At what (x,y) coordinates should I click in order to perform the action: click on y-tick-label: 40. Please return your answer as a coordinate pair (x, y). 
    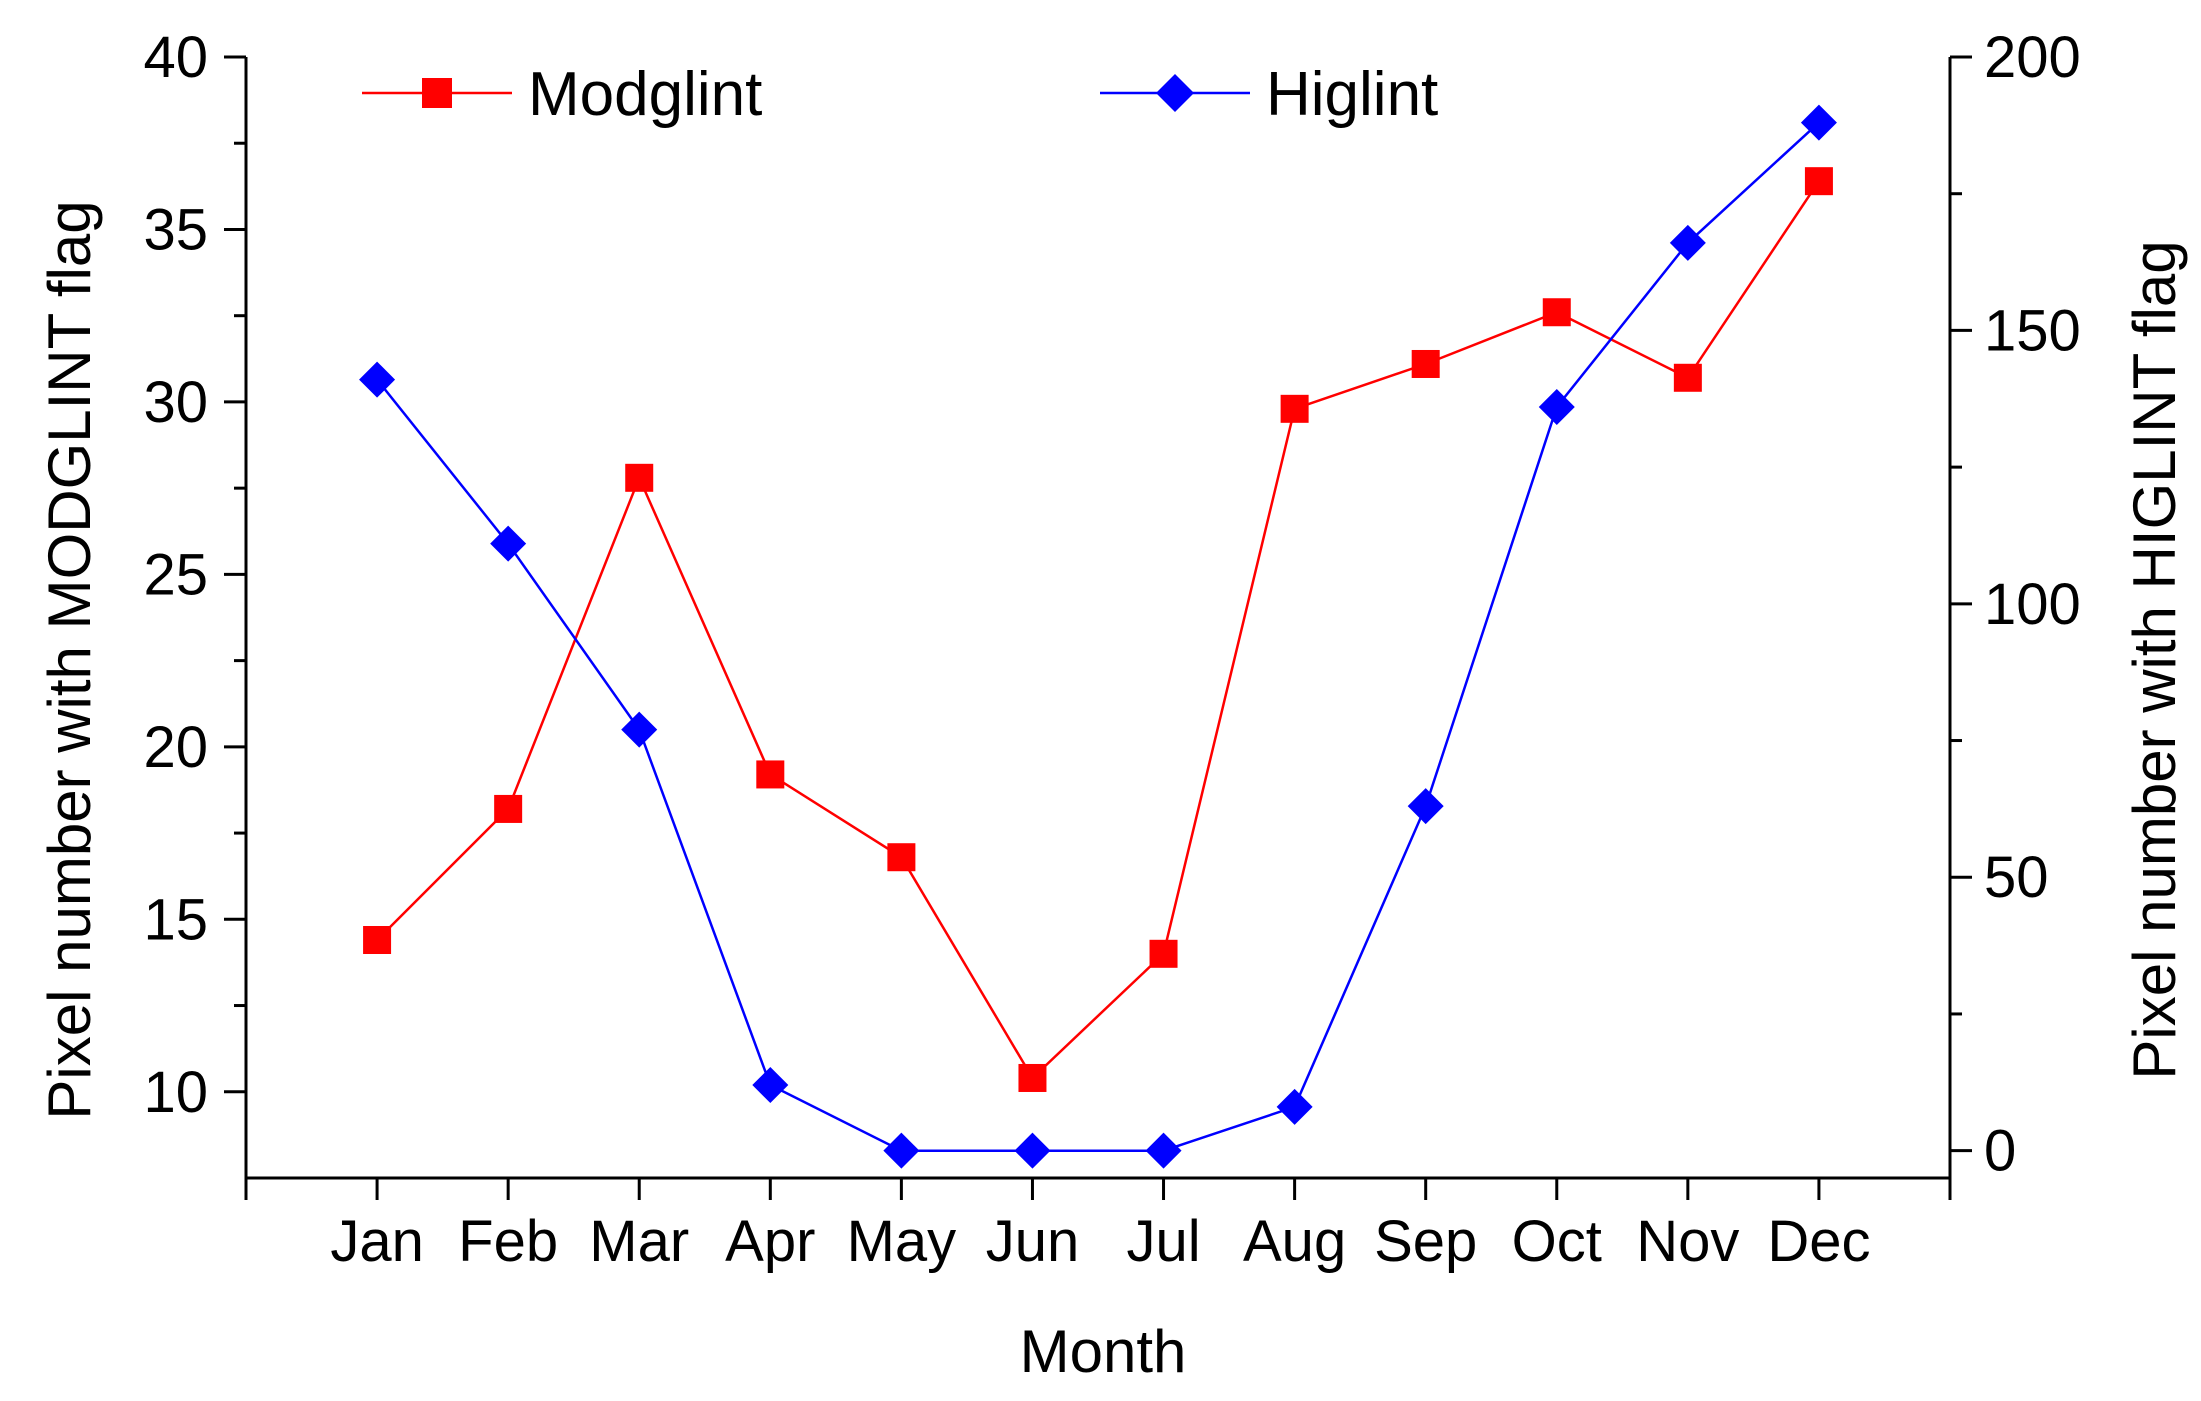
    Looking at the image, I should click on (175, 57).